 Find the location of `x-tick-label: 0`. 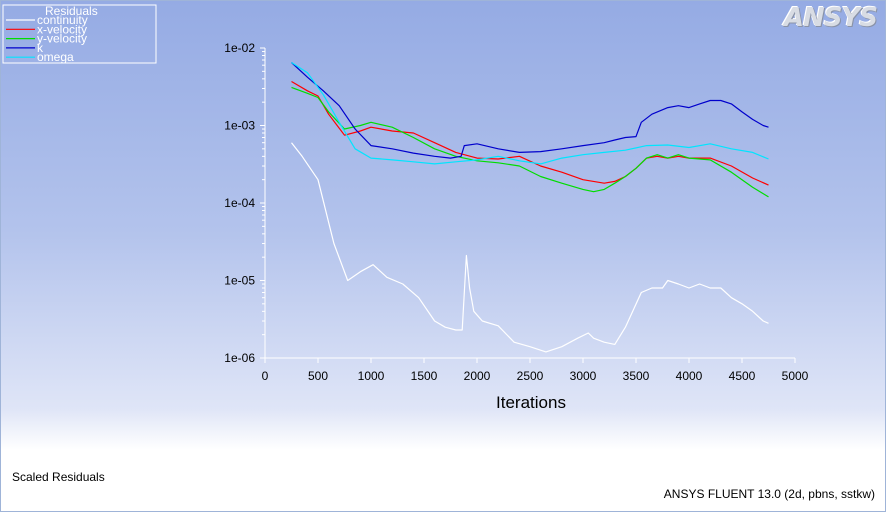

x-tick-label: 0 is located at coordinates (265, 376).